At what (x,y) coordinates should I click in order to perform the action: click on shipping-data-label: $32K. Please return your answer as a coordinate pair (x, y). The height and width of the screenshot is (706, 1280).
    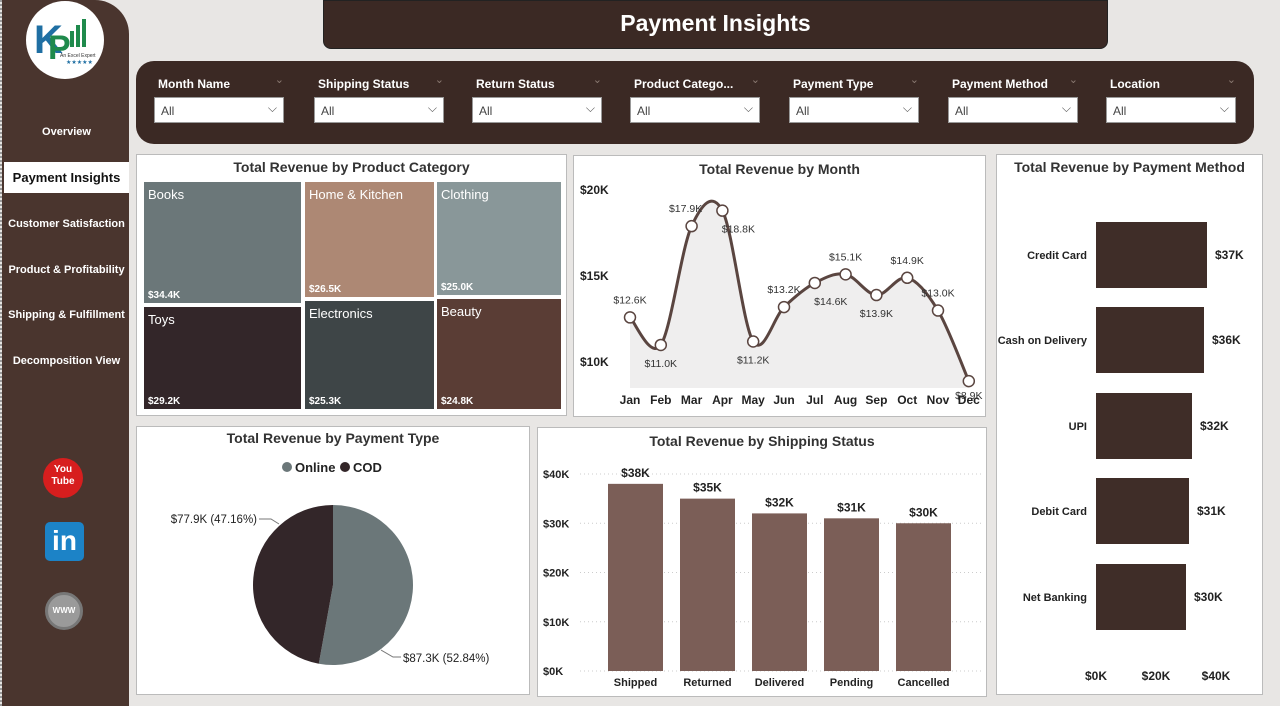
    Looking at the image, I should click on (779, 502).